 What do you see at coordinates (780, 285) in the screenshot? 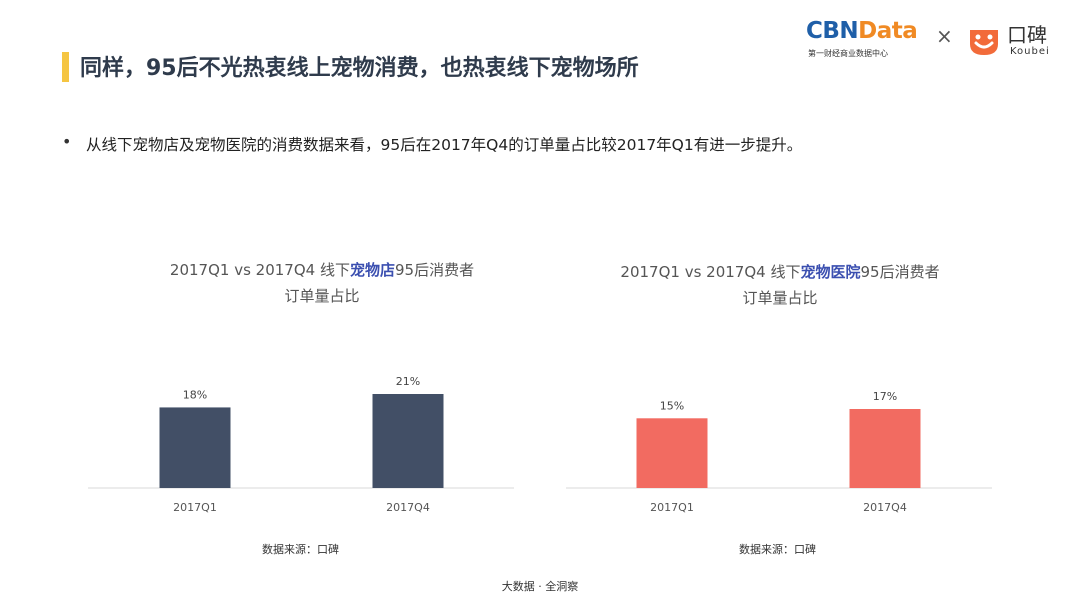
I see `chart-title-pet-hospital: 2017Q1 vs 2017Q4 线下宠物医院95后消费者 订单量占比` at bounding box center [780, 285].